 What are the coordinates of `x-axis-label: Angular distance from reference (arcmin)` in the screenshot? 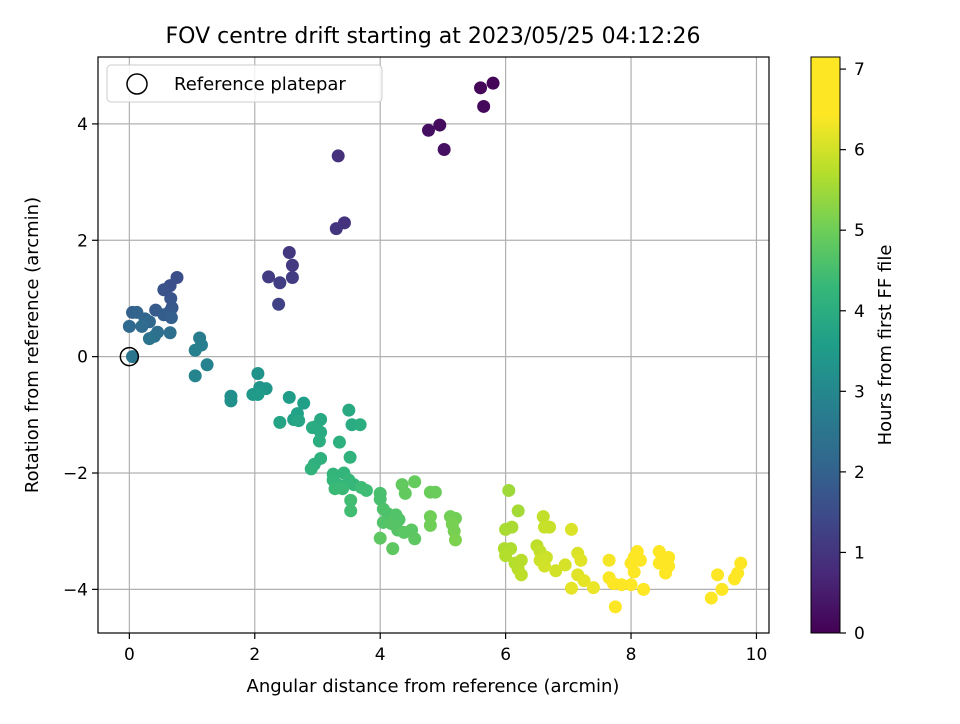 It's located at (433, 686).